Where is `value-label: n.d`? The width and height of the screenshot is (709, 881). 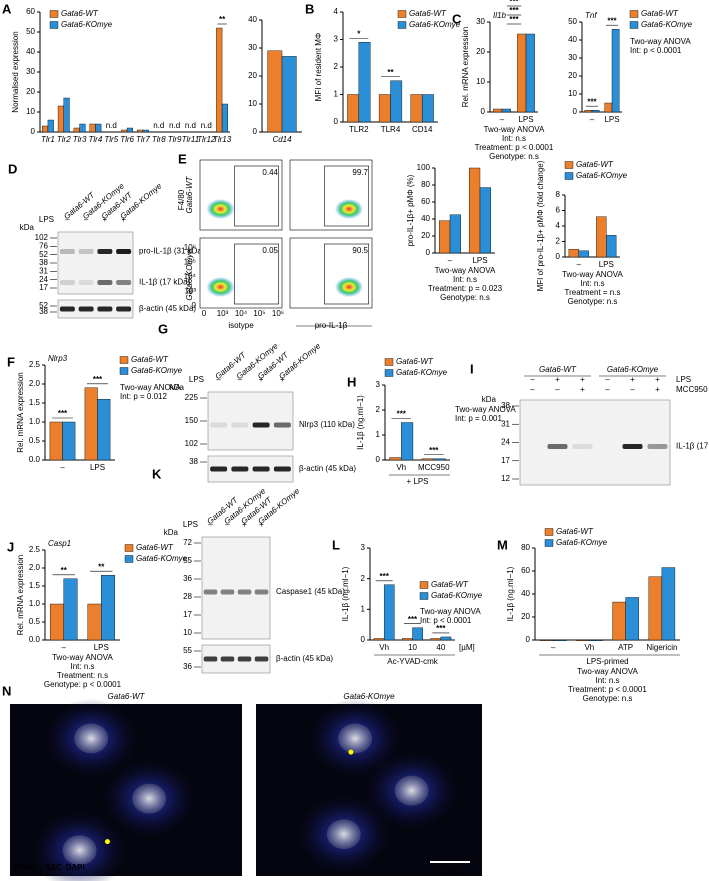 value-label: n.d is located at coordinates (206, 125).